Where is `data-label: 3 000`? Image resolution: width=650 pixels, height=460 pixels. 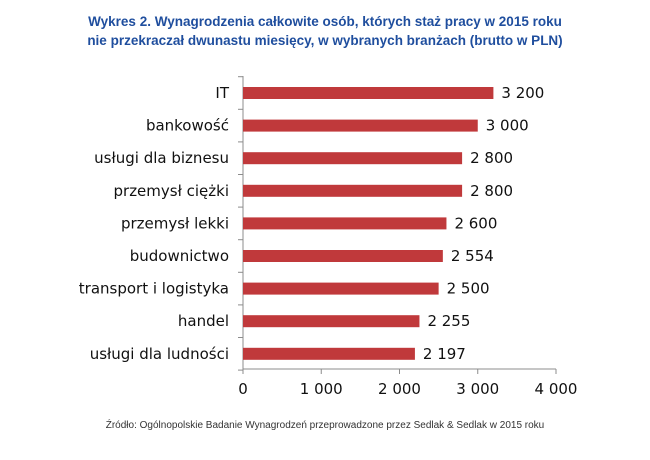 data-label: 3 000 is located at coordinates (507, 126).